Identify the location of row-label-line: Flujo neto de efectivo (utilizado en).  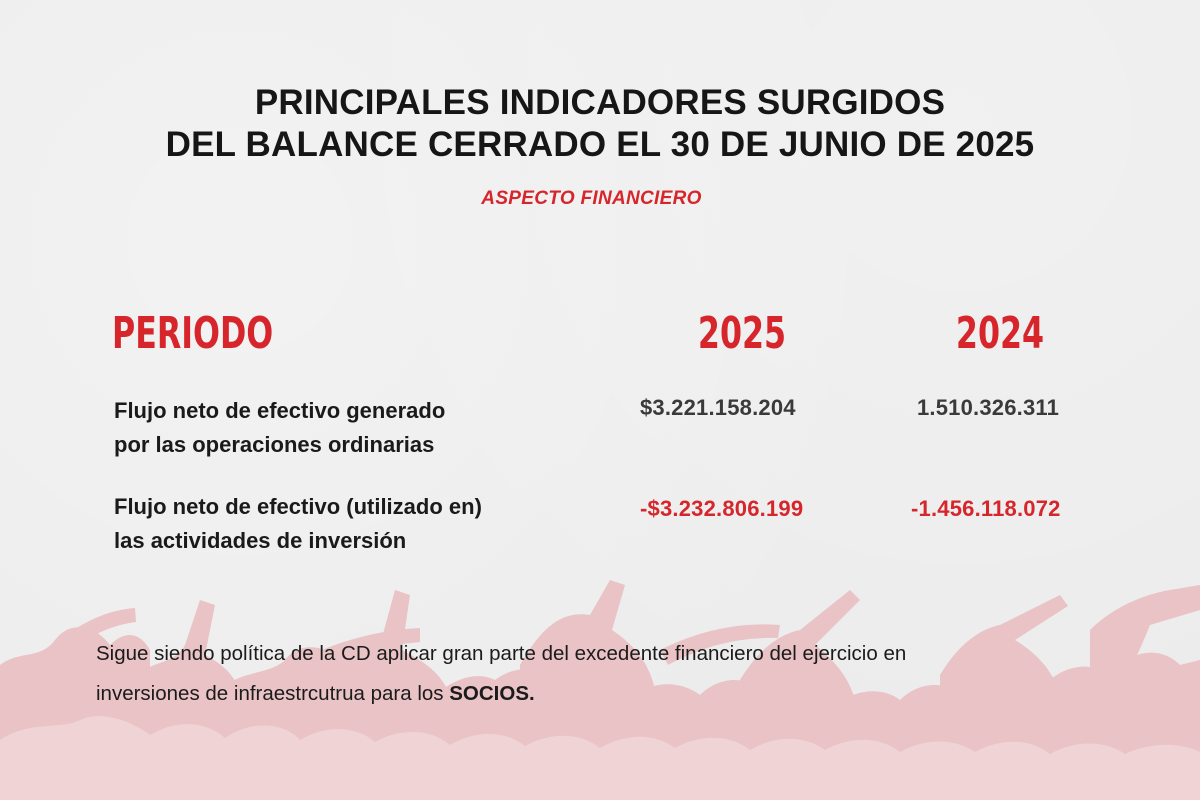
(298, 506).